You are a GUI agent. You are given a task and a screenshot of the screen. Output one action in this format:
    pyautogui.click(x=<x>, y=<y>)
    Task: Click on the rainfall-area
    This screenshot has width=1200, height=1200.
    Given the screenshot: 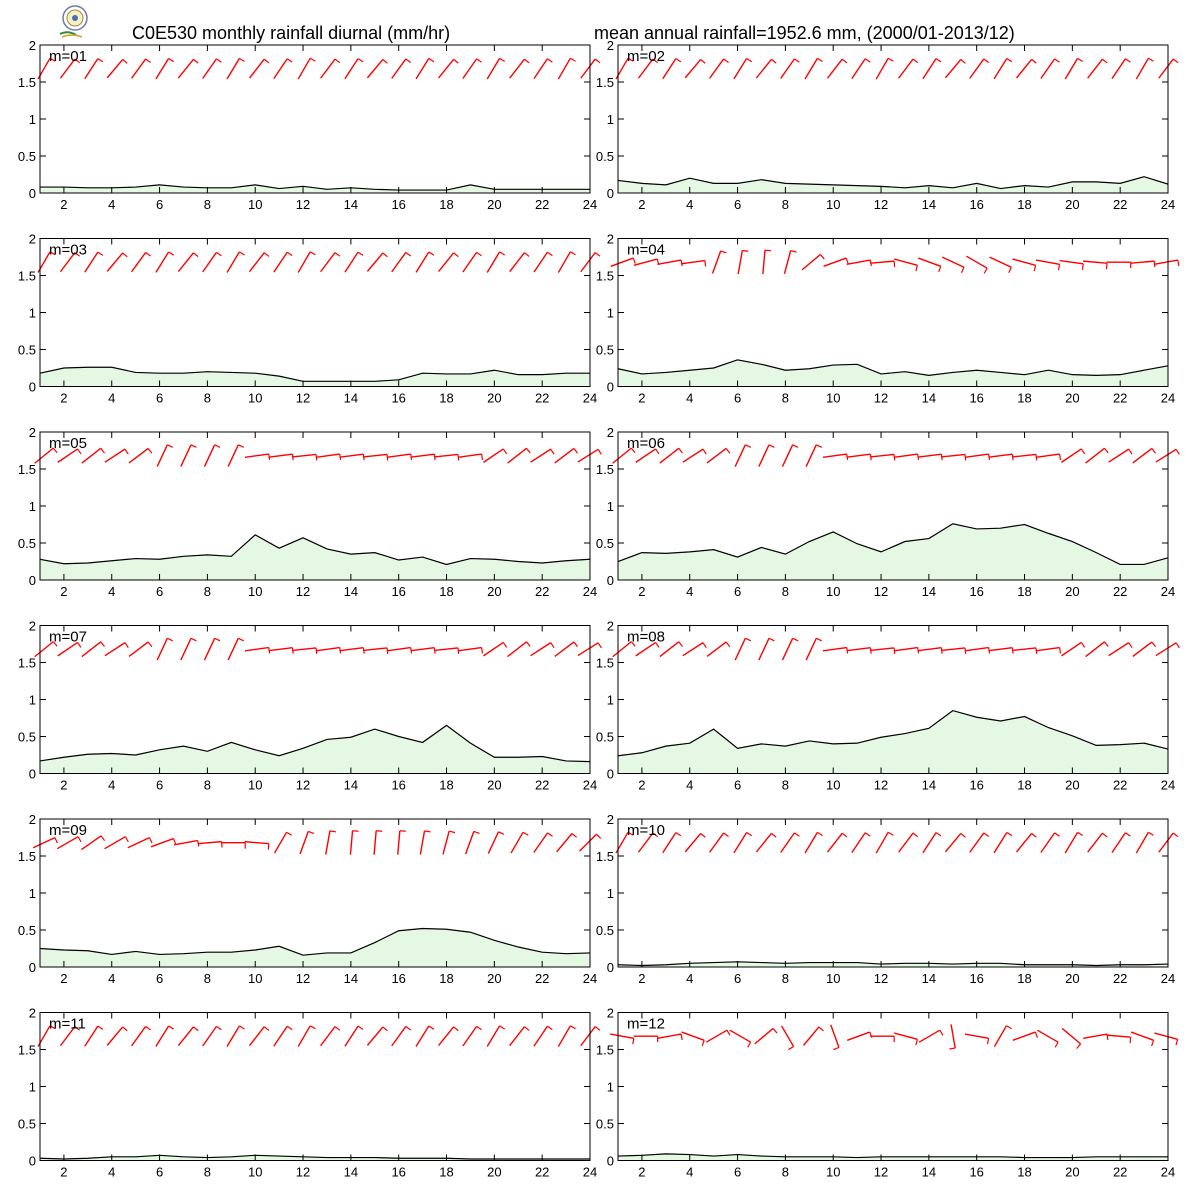 What is the action you would take?
    pyautogui.click(x=315, y=749)
    